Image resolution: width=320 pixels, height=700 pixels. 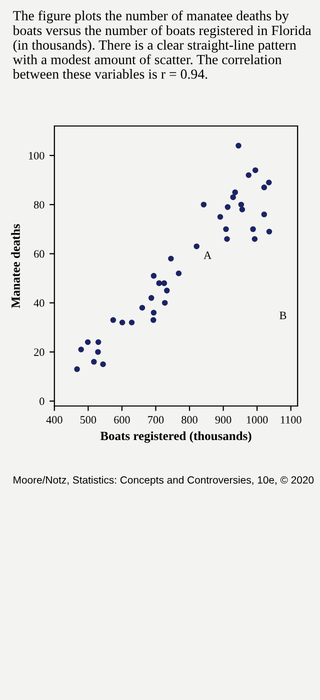 What do you see at coordinates (39, 254) in the screenshot?
I see `y-tick-label: 60` at bounding box center [39, 254].